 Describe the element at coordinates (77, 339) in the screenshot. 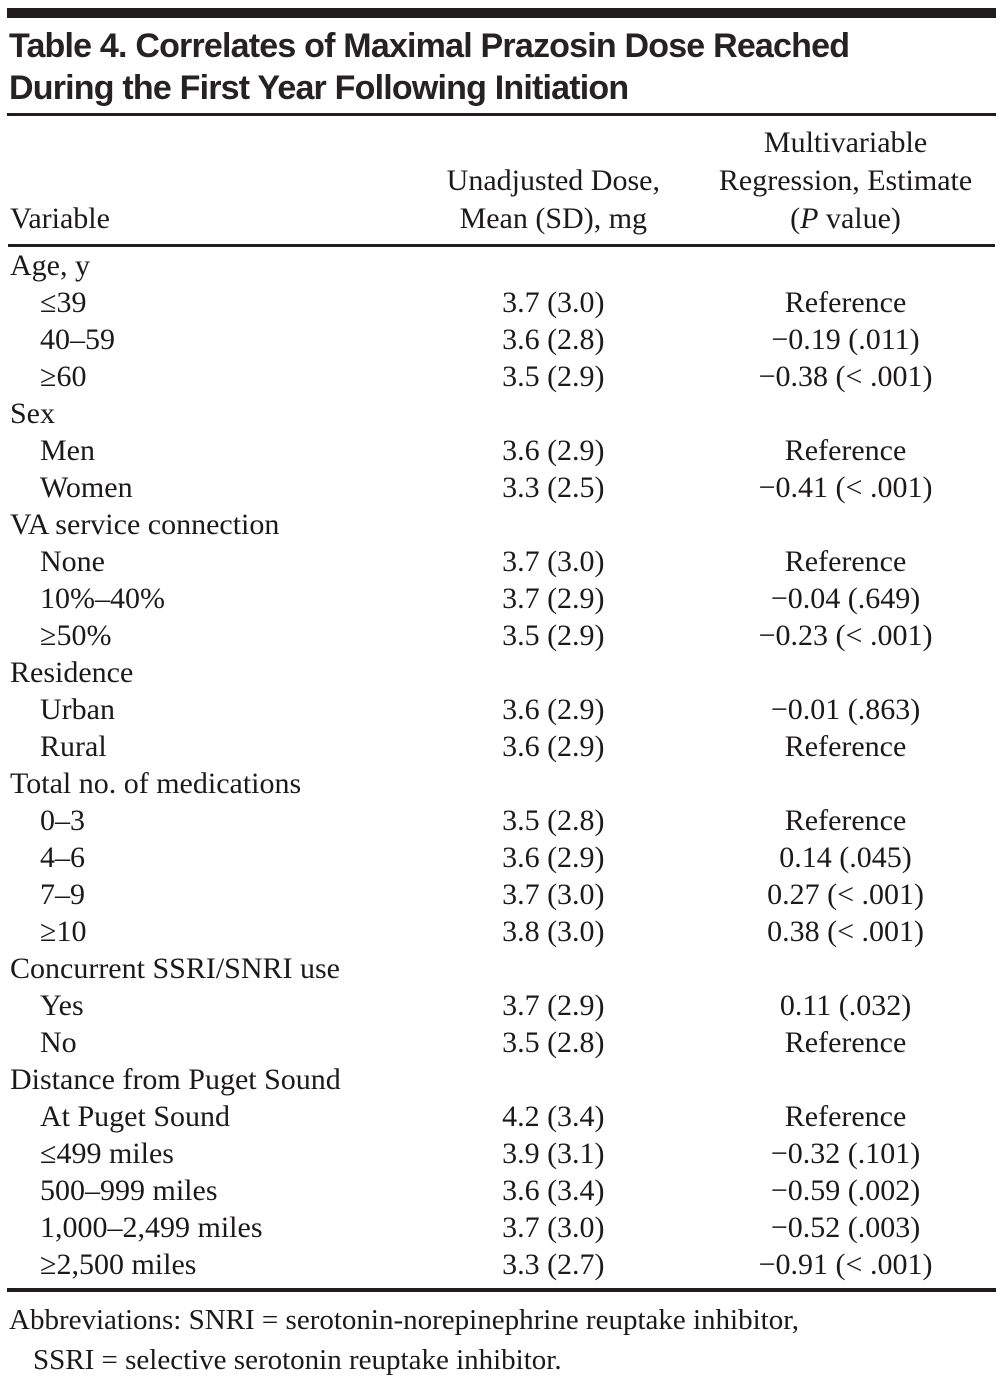

I see `row-variable-label: 40–59` at that location.